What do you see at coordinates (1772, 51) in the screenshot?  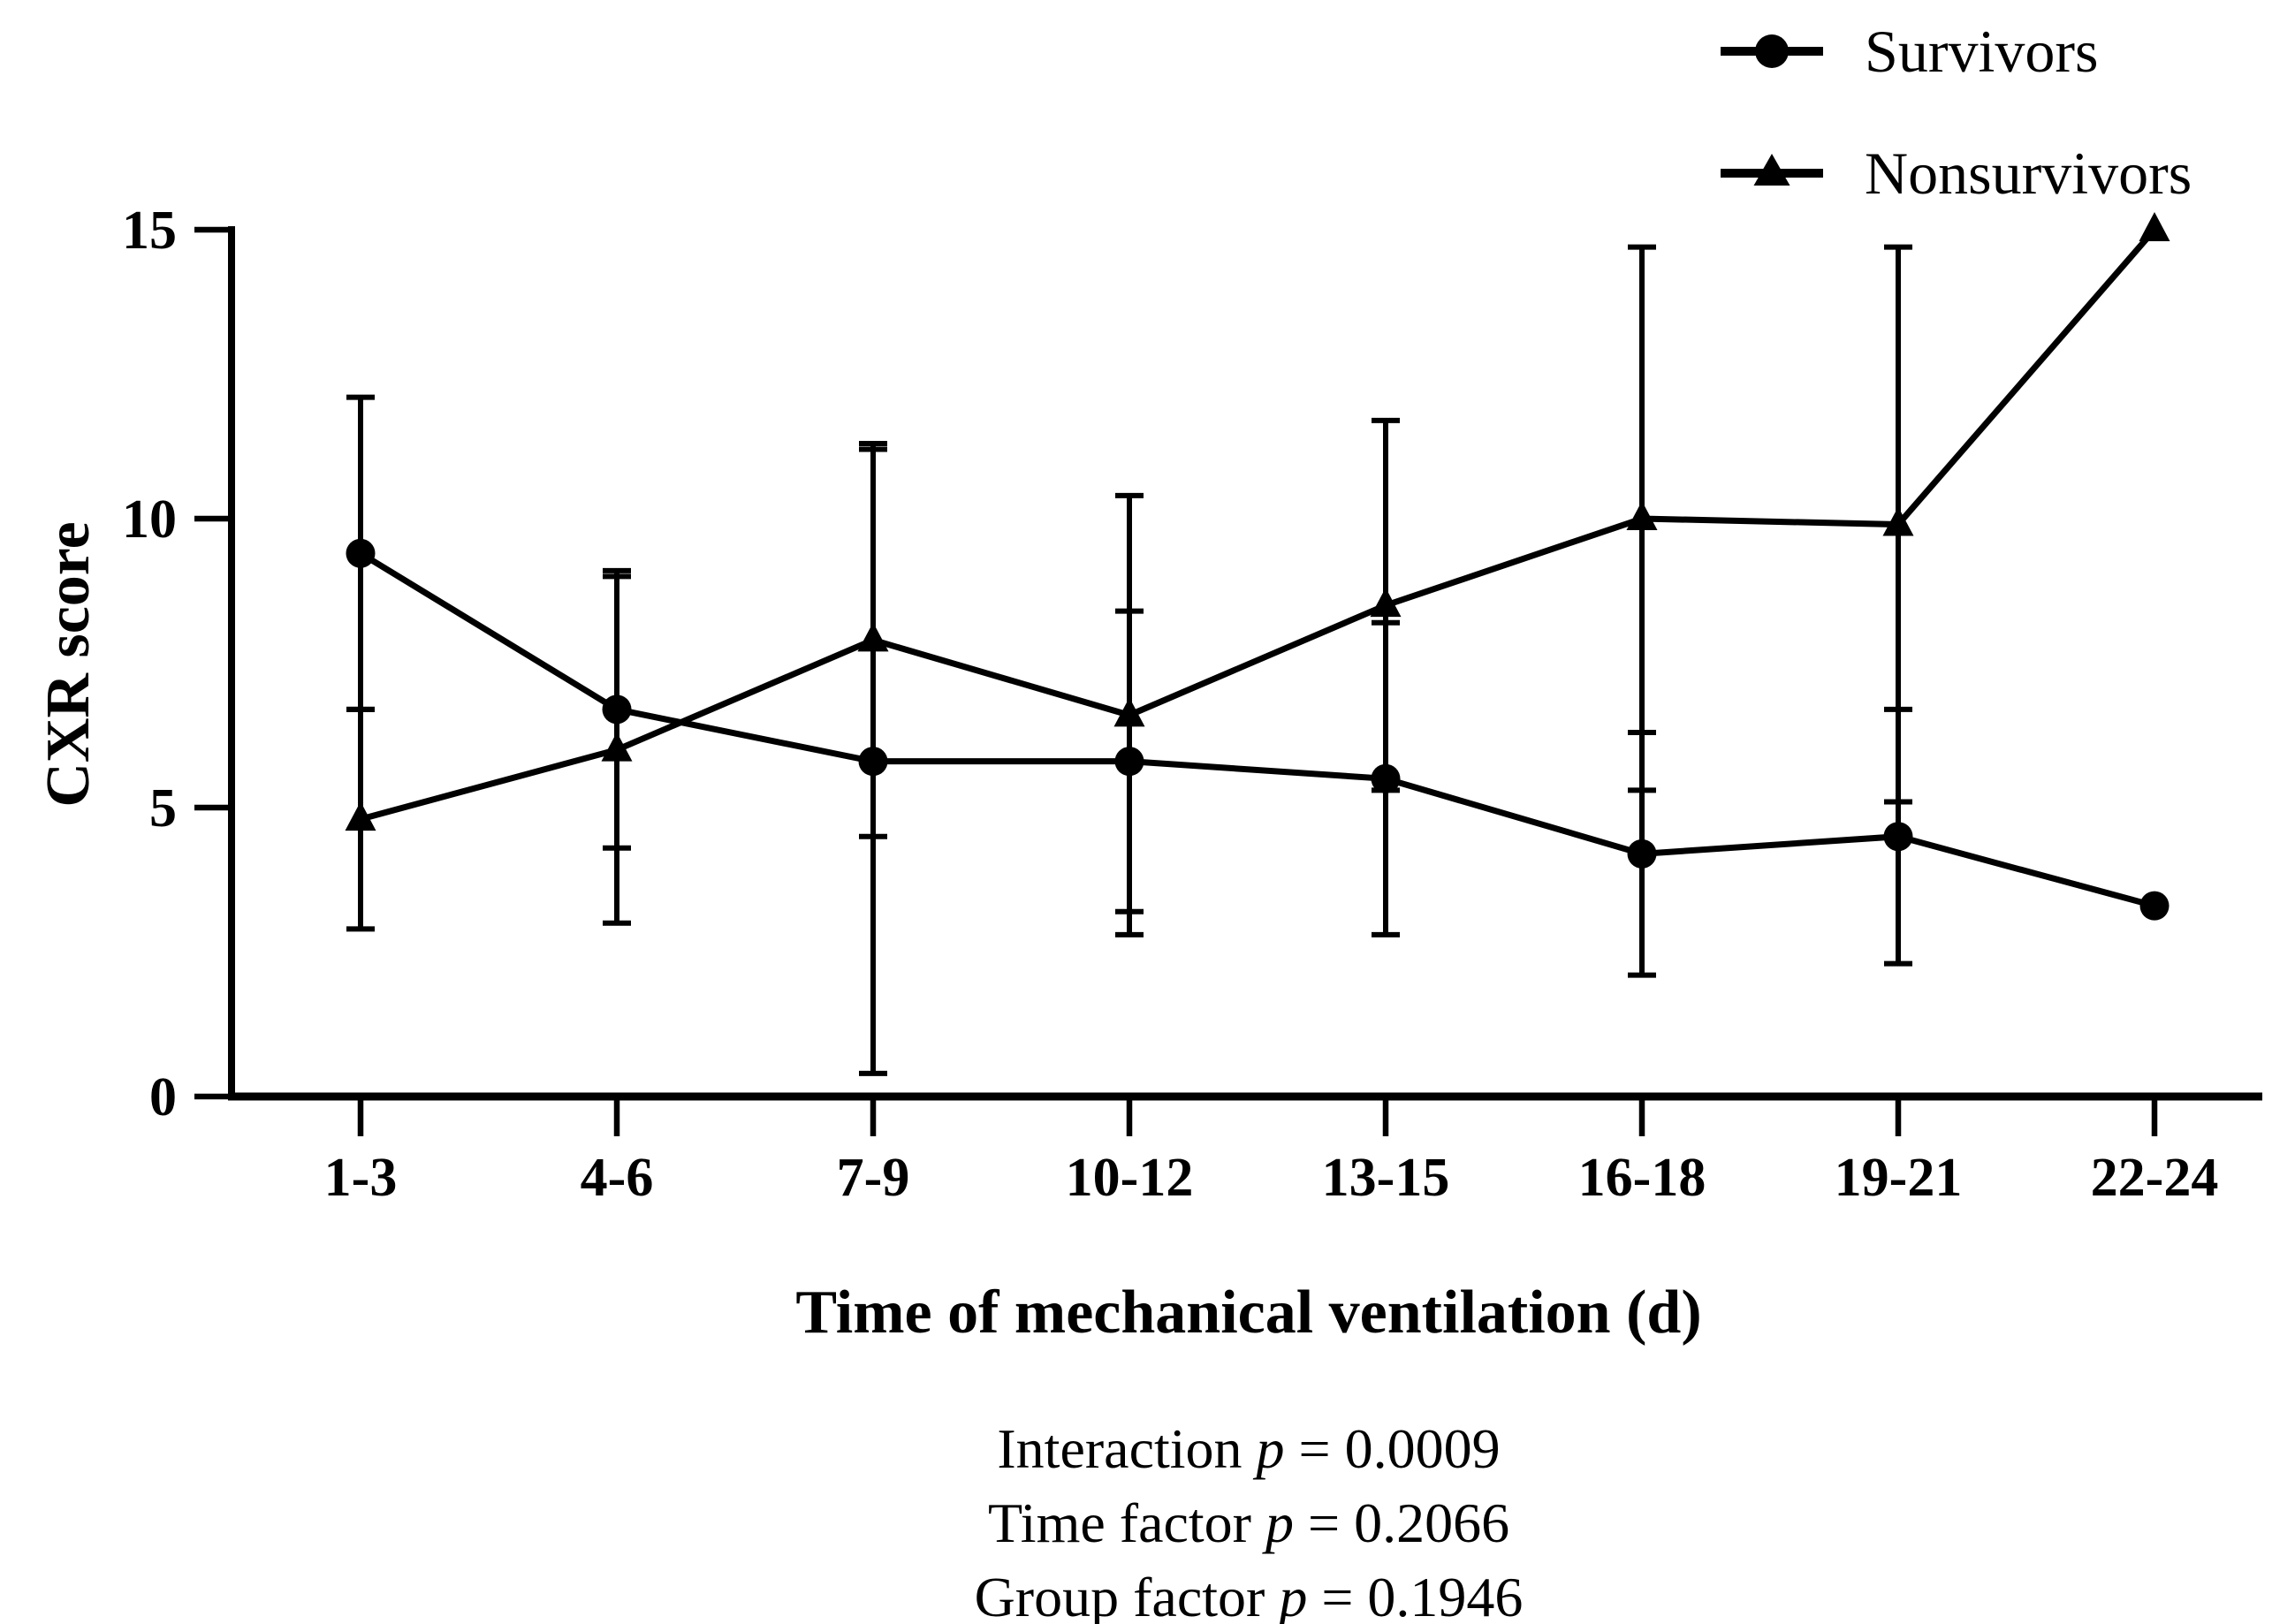 I see `circle-marker-icon` at bounding box center [1772, 51].